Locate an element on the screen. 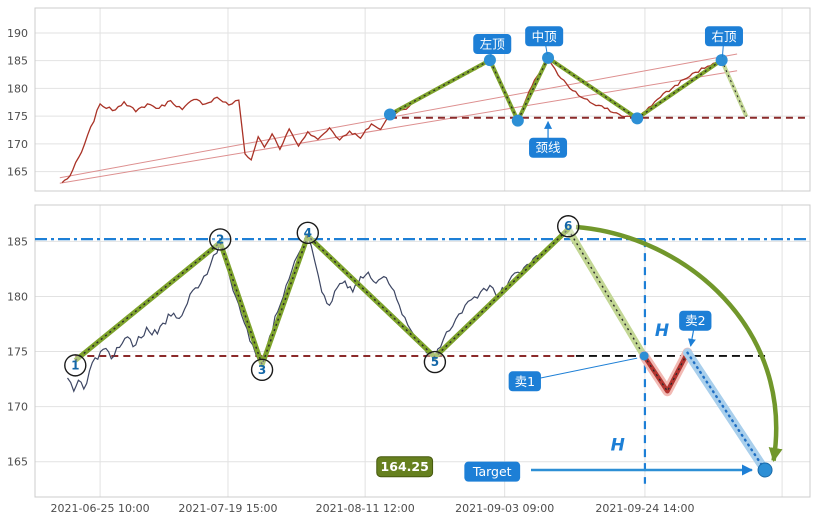 This screenshot has height=520, width=819. pivot-number: 5 is located at coordinates (435, 362).